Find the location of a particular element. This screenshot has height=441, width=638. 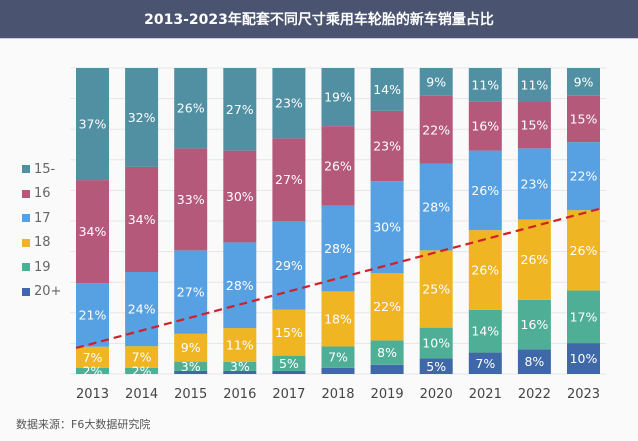

x-tick-label: 2014 is located at coordinates (141, 394).